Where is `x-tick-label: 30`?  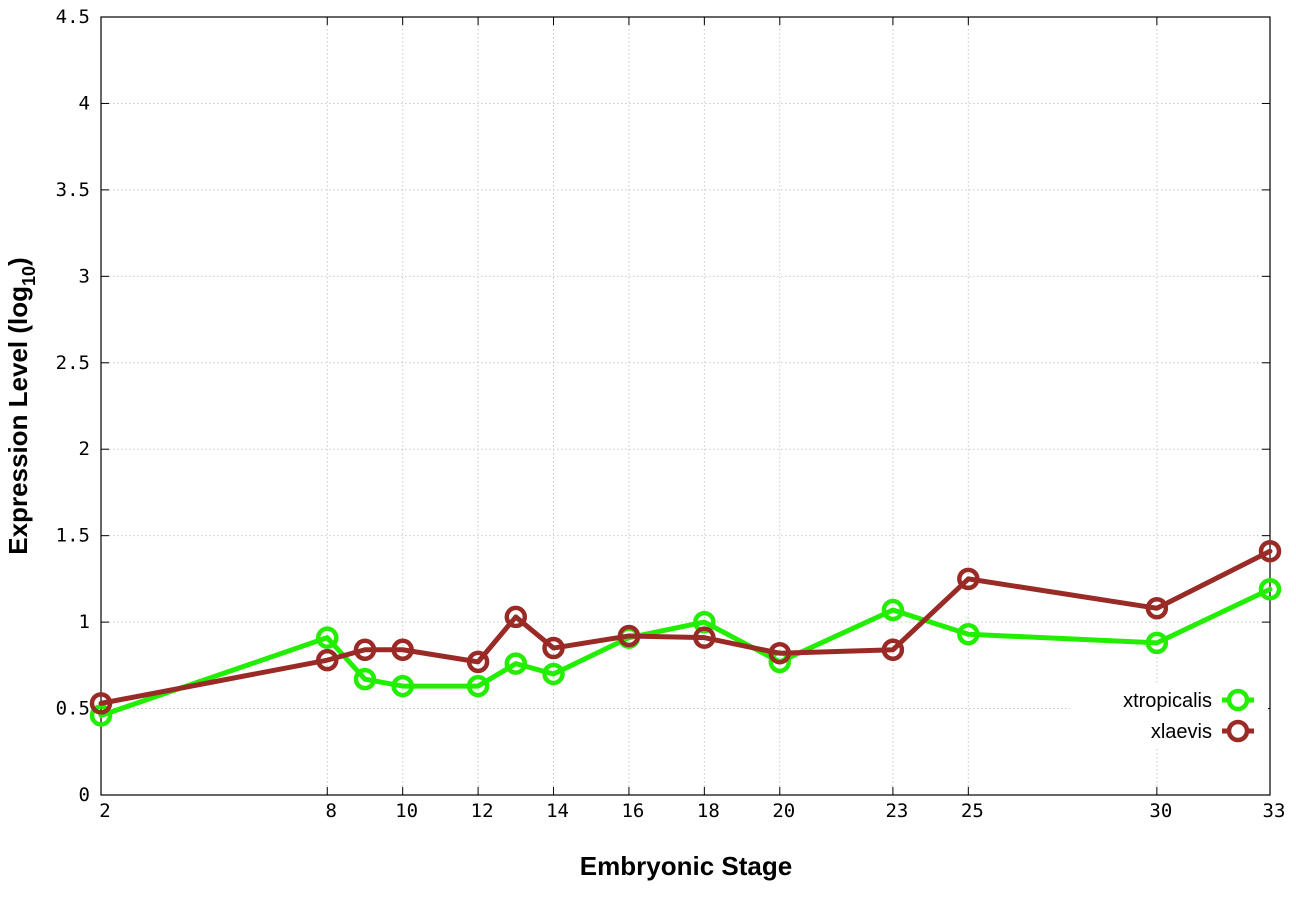
x-tick-label: 30 is located at coordinates (1160, 811).